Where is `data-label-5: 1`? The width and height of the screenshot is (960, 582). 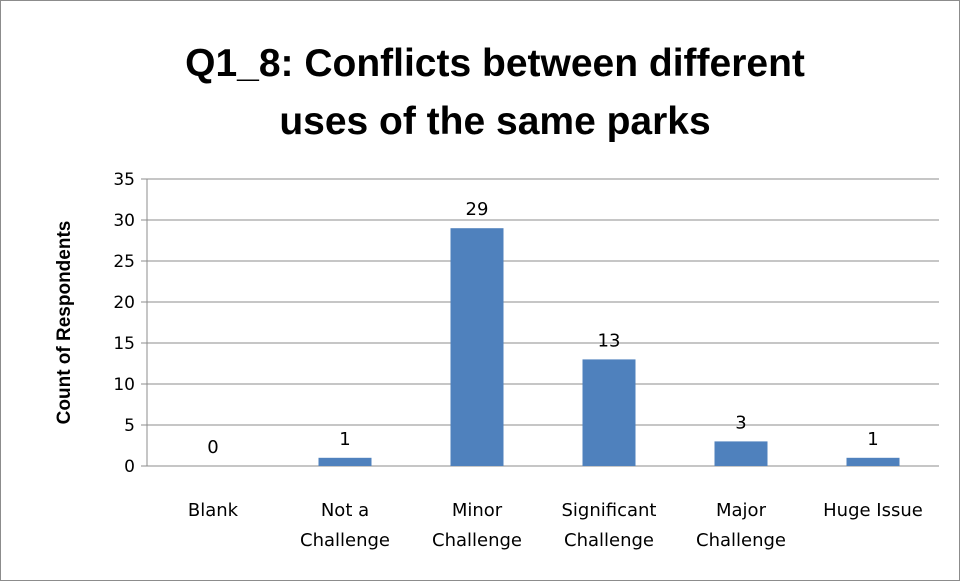 data-label-5: 1 is located at coordinates (872, 439).